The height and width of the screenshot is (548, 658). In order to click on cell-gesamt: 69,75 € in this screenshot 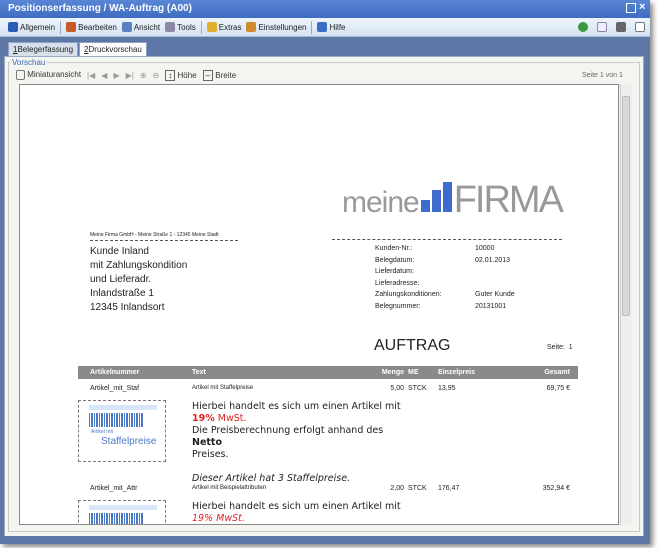, I will do `click(558, 388)`.